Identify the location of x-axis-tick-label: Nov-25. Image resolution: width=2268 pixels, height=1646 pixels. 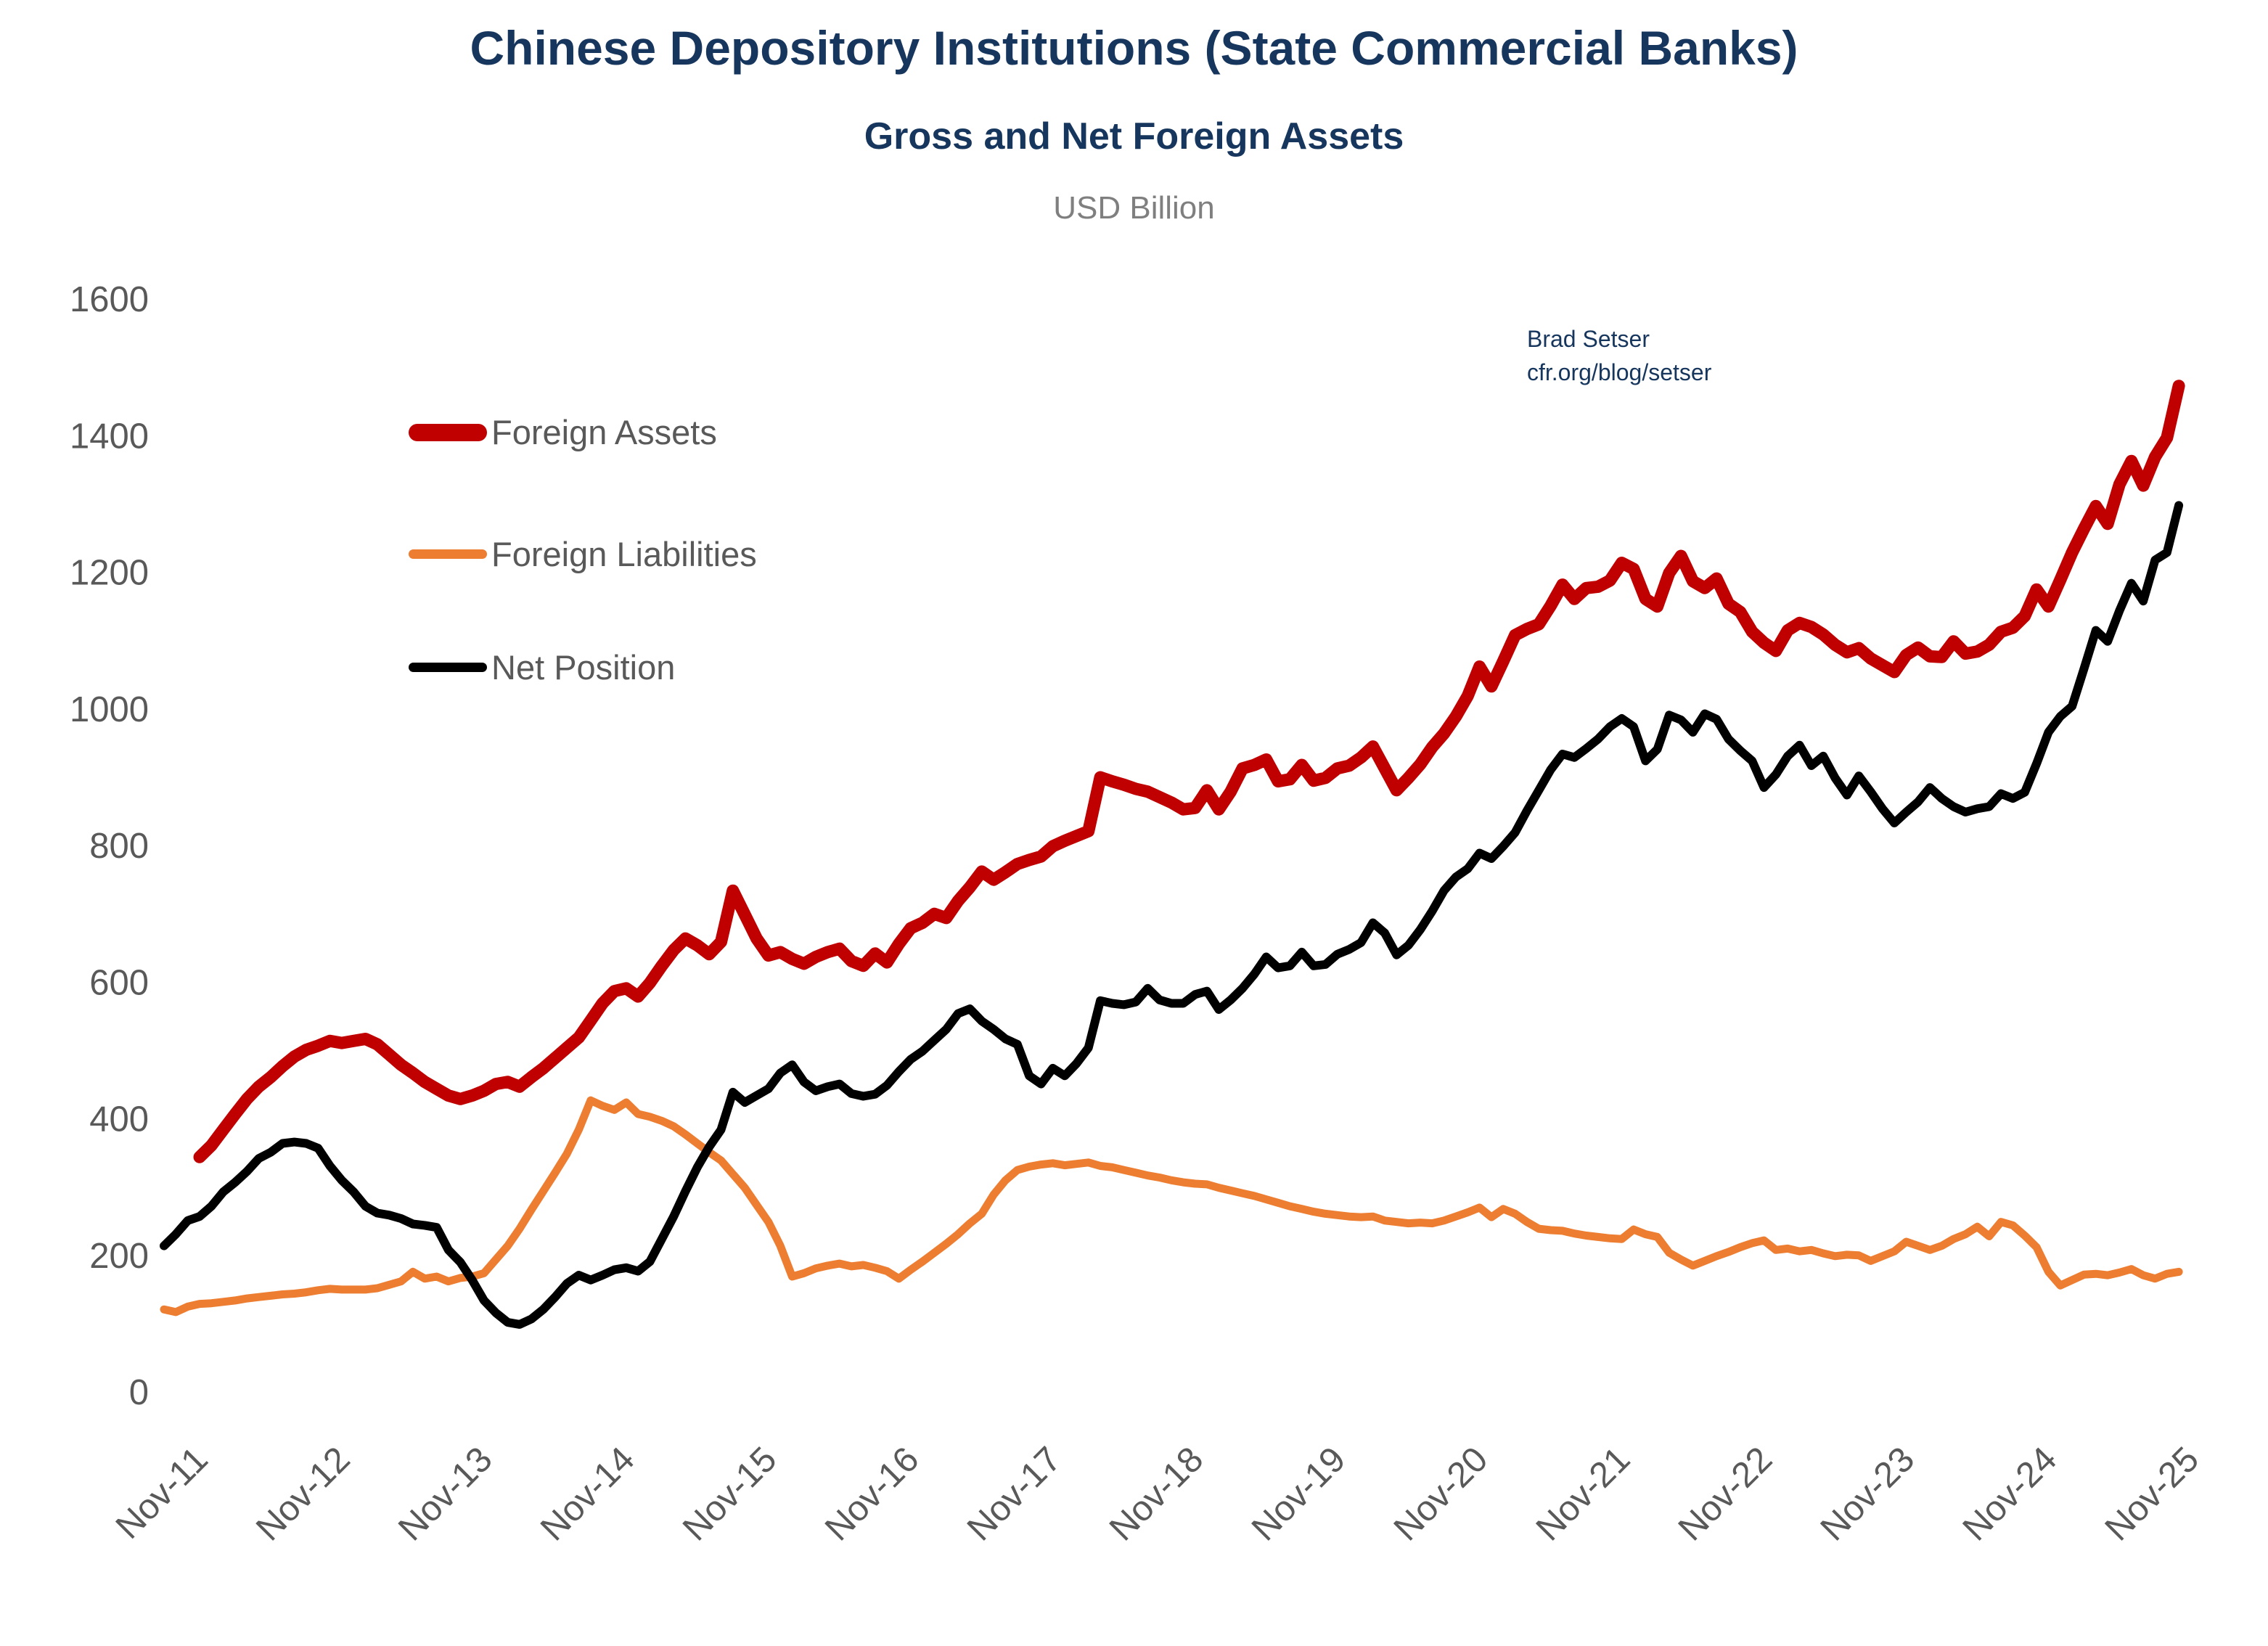
(2151, 1494).